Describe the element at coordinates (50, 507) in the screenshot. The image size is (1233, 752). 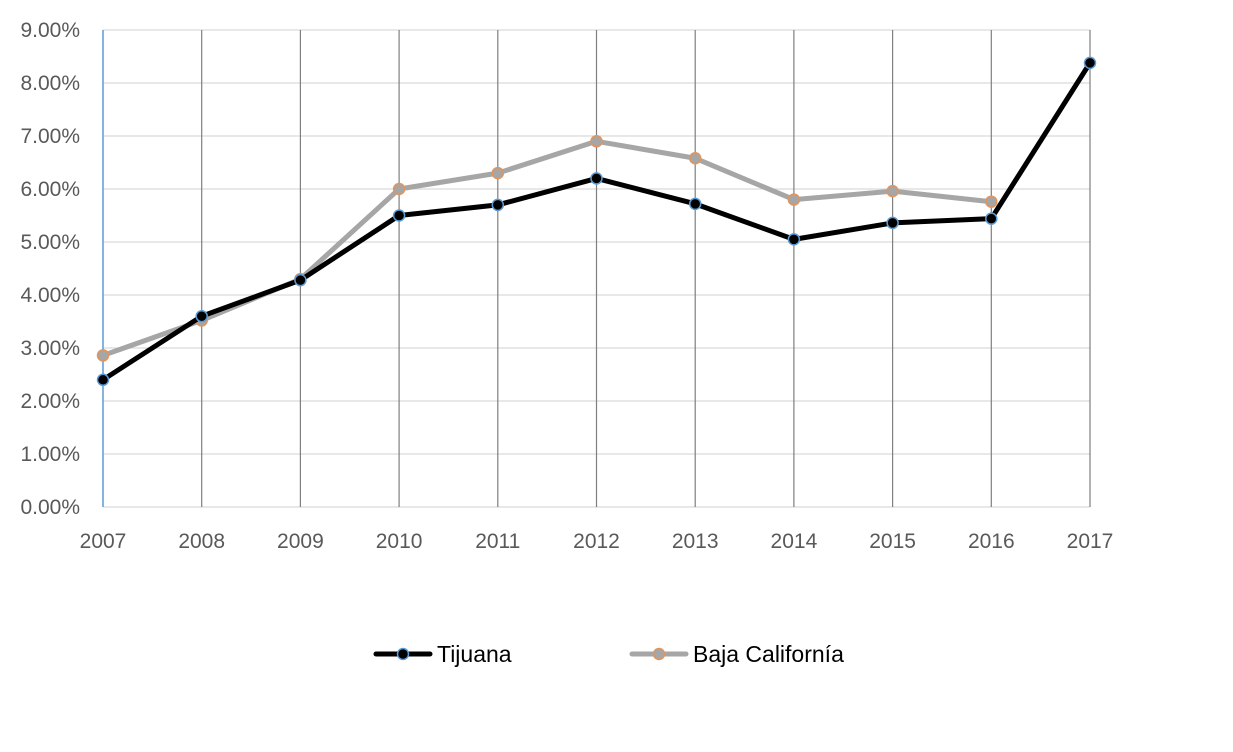
I see `y-tick-label: 0.00%` at that location.